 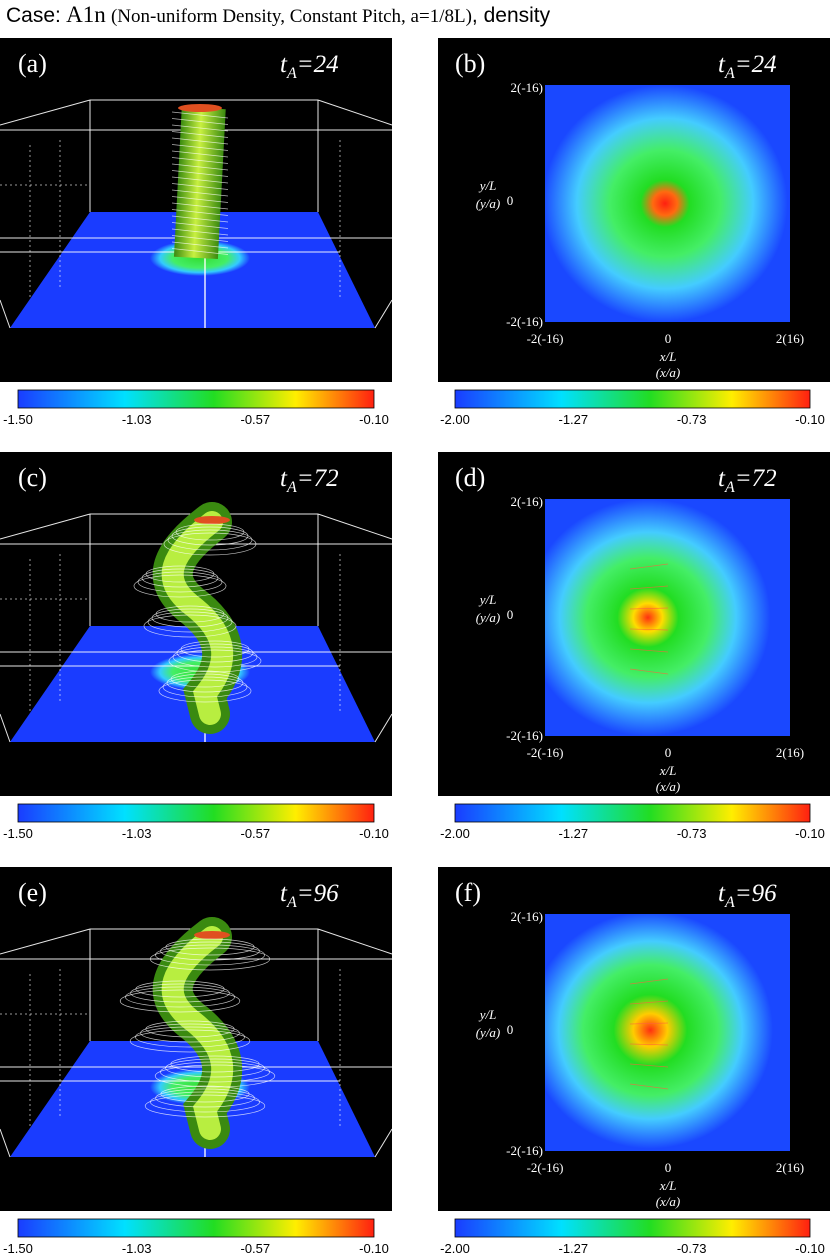 I want to click on colorbar-tick-label: -0.57, so click(x=256, y=833).